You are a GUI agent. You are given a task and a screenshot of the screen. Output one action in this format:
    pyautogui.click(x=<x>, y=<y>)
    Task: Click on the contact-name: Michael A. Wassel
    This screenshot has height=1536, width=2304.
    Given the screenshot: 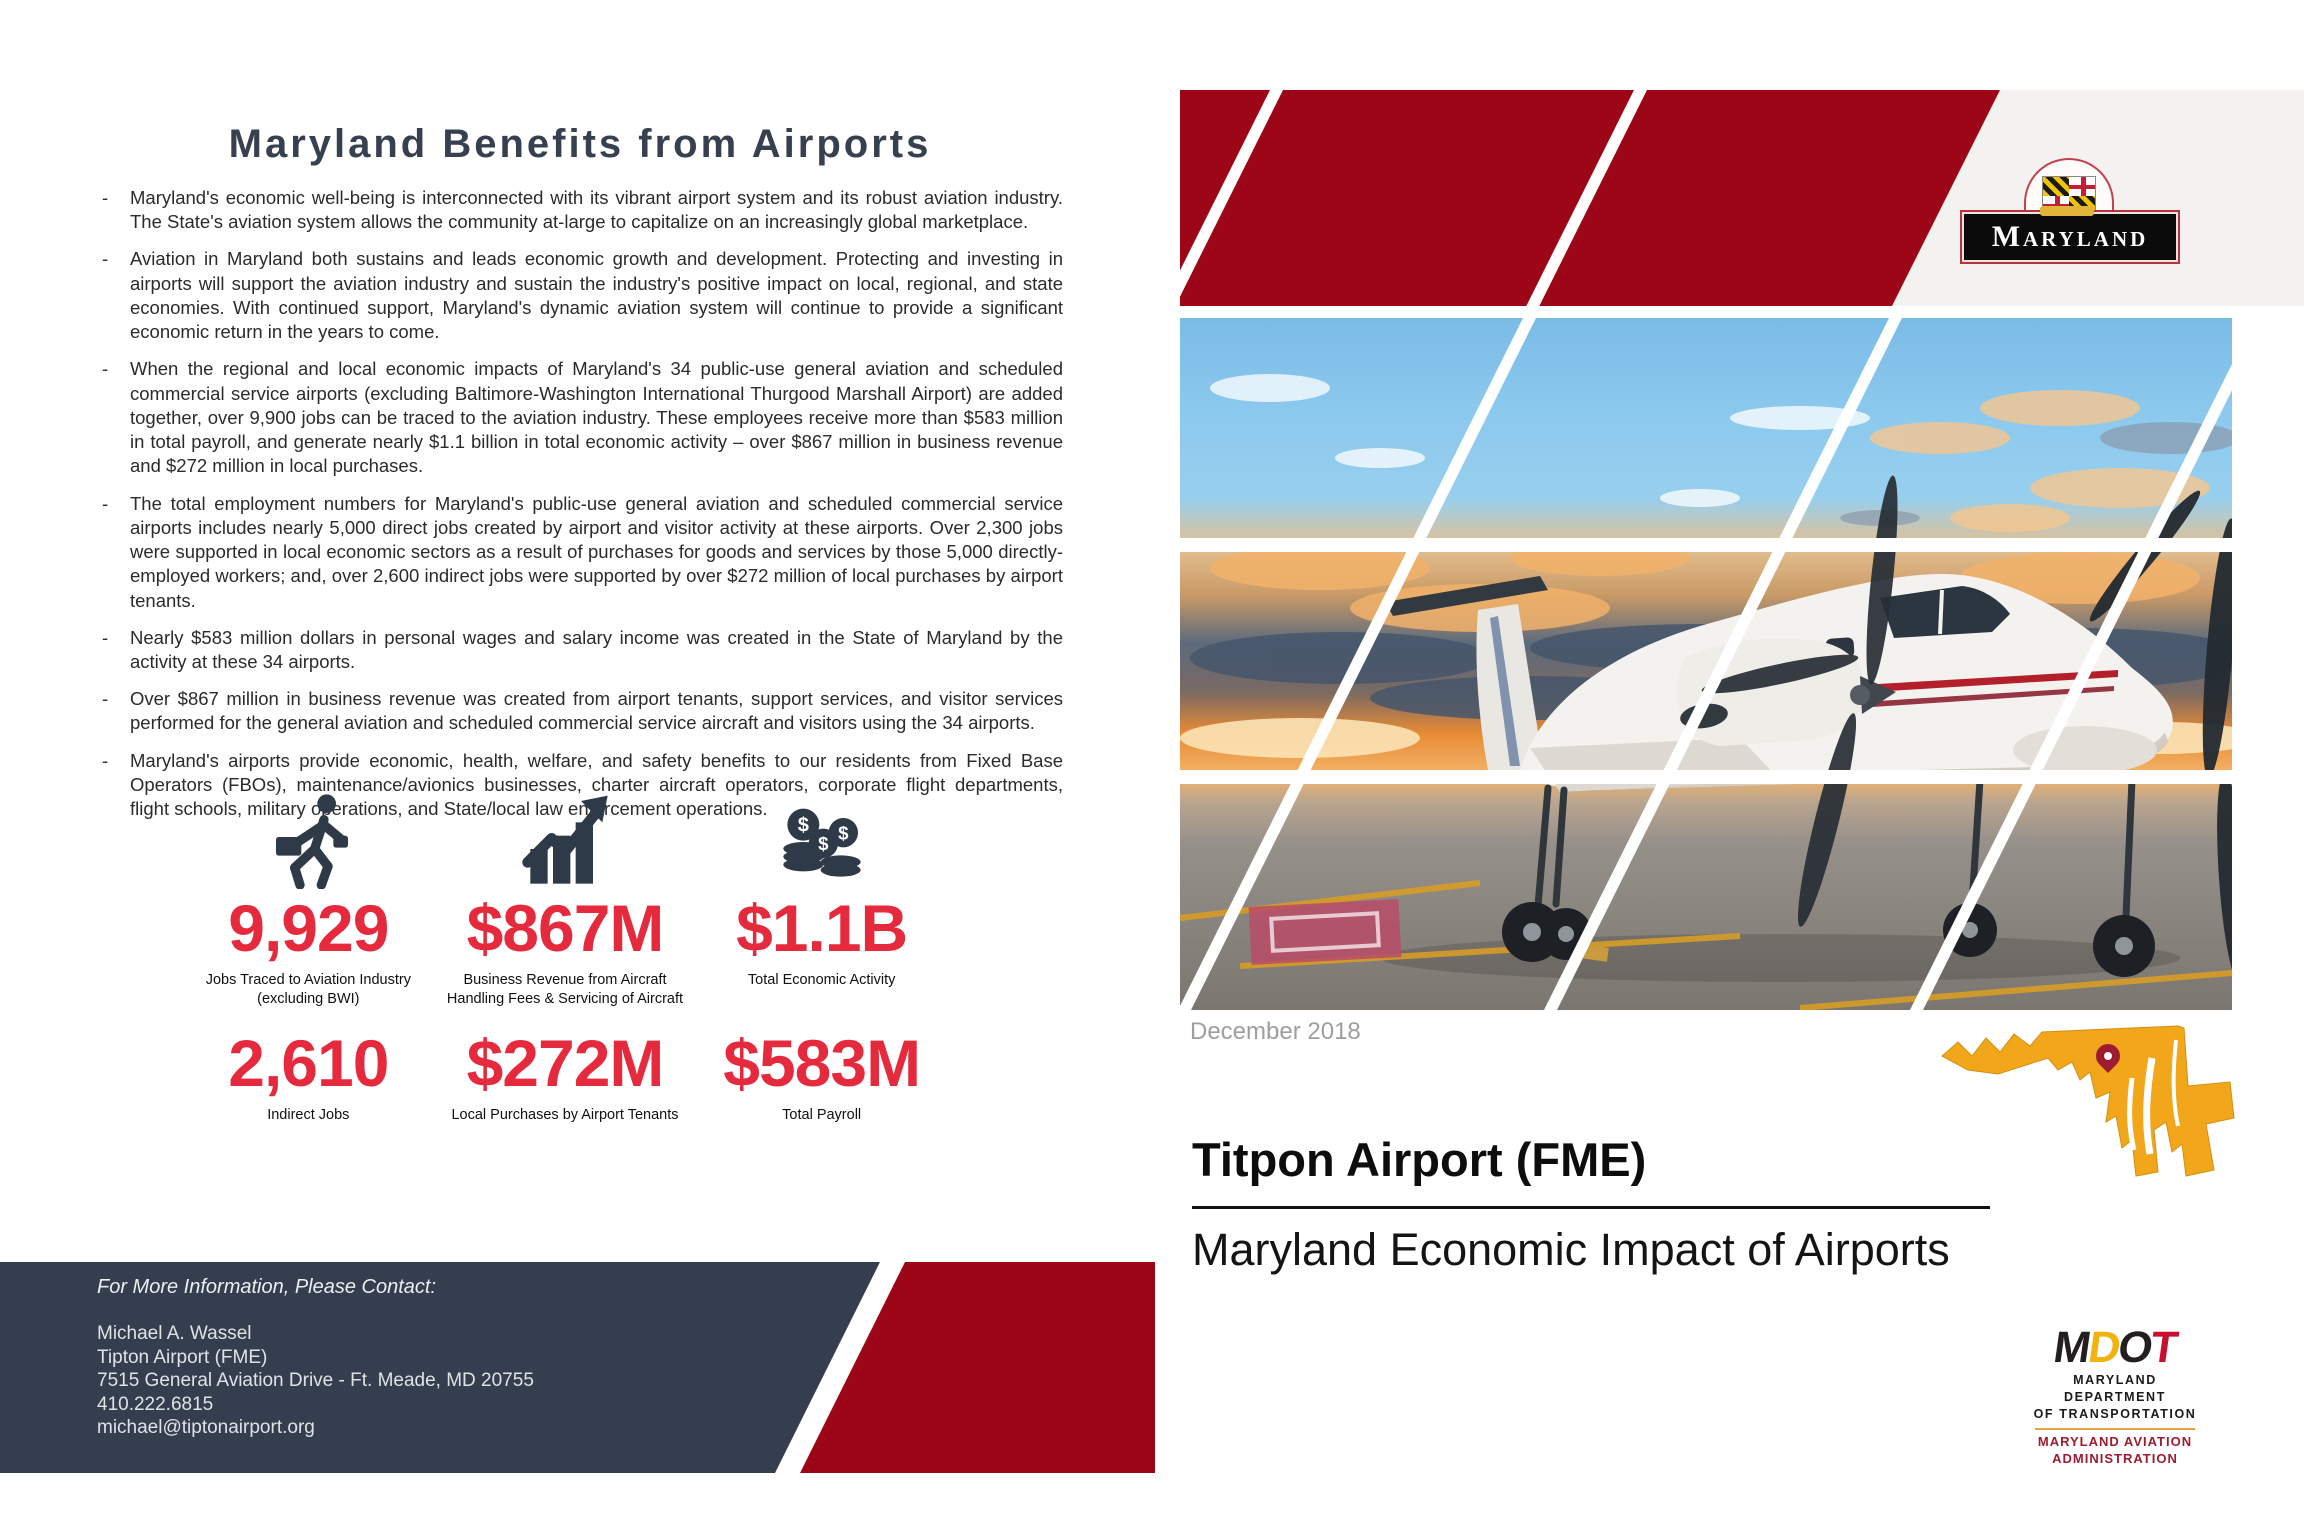 What is the action you would take?
    pyautogui.click(x=174, y=1333)
    